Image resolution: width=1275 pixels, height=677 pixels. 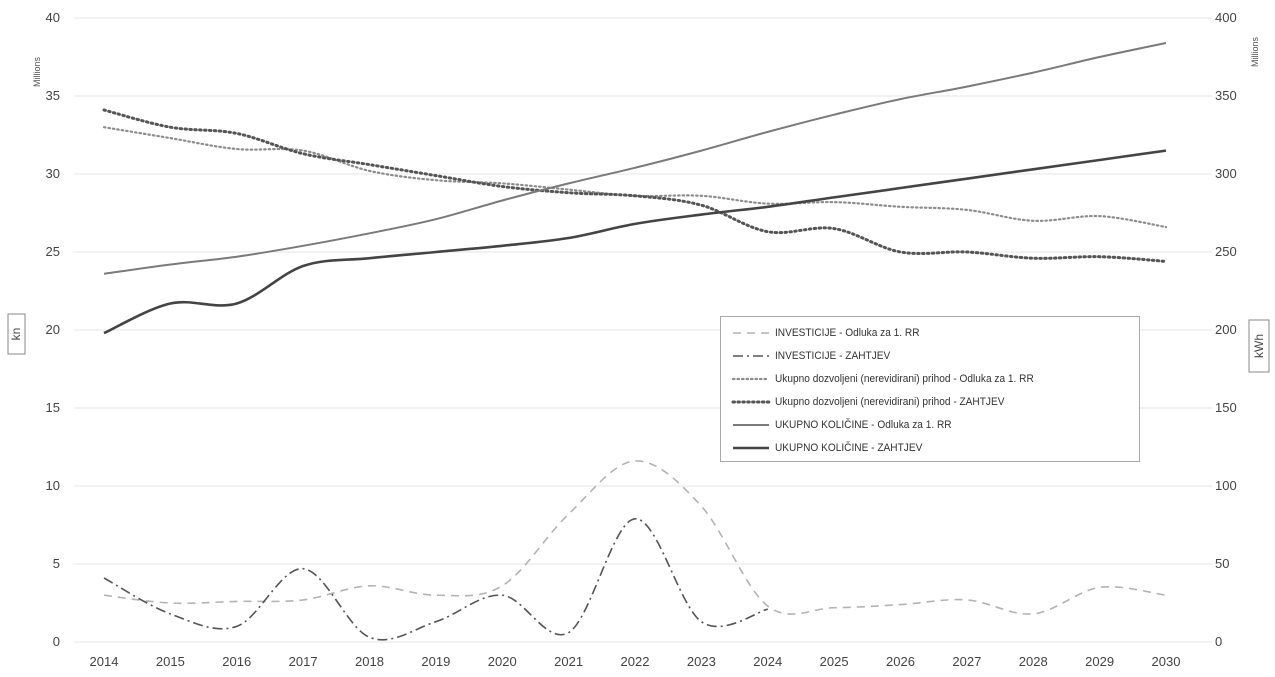 I want to click on x-tick-label: 2030, so click(x=1166, y=661).